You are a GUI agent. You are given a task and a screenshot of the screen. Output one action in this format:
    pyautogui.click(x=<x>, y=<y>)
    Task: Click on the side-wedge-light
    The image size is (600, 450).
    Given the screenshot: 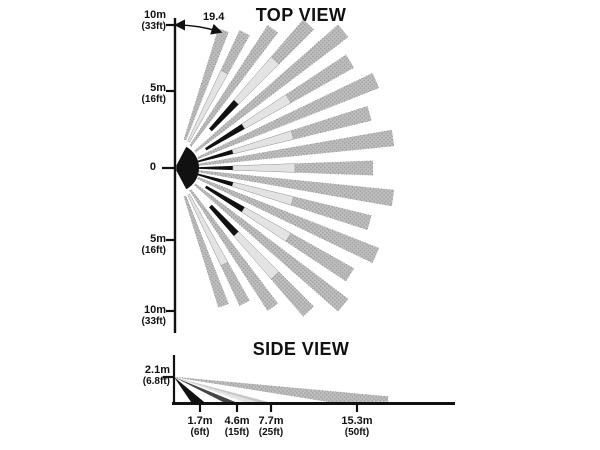 What is the action you would take?
    pyautogui.click(x=218, y=390)
    